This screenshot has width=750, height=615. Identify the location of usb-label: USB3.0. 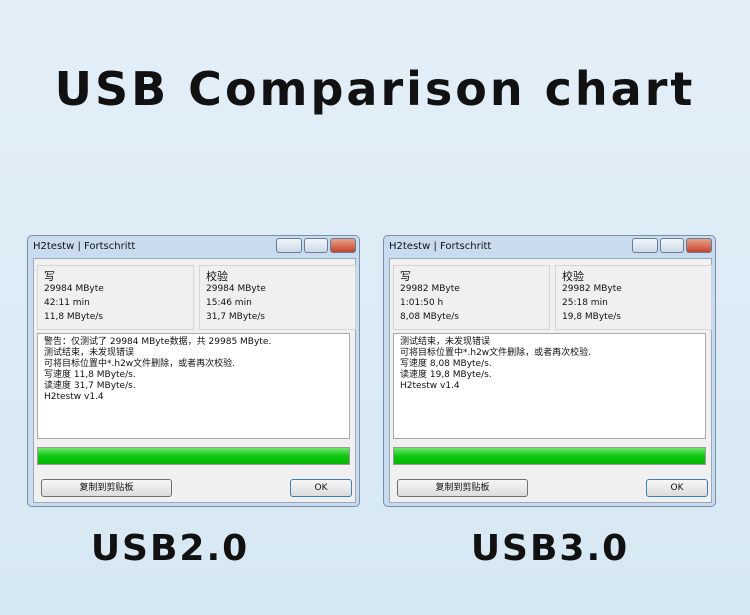
(550, 548).